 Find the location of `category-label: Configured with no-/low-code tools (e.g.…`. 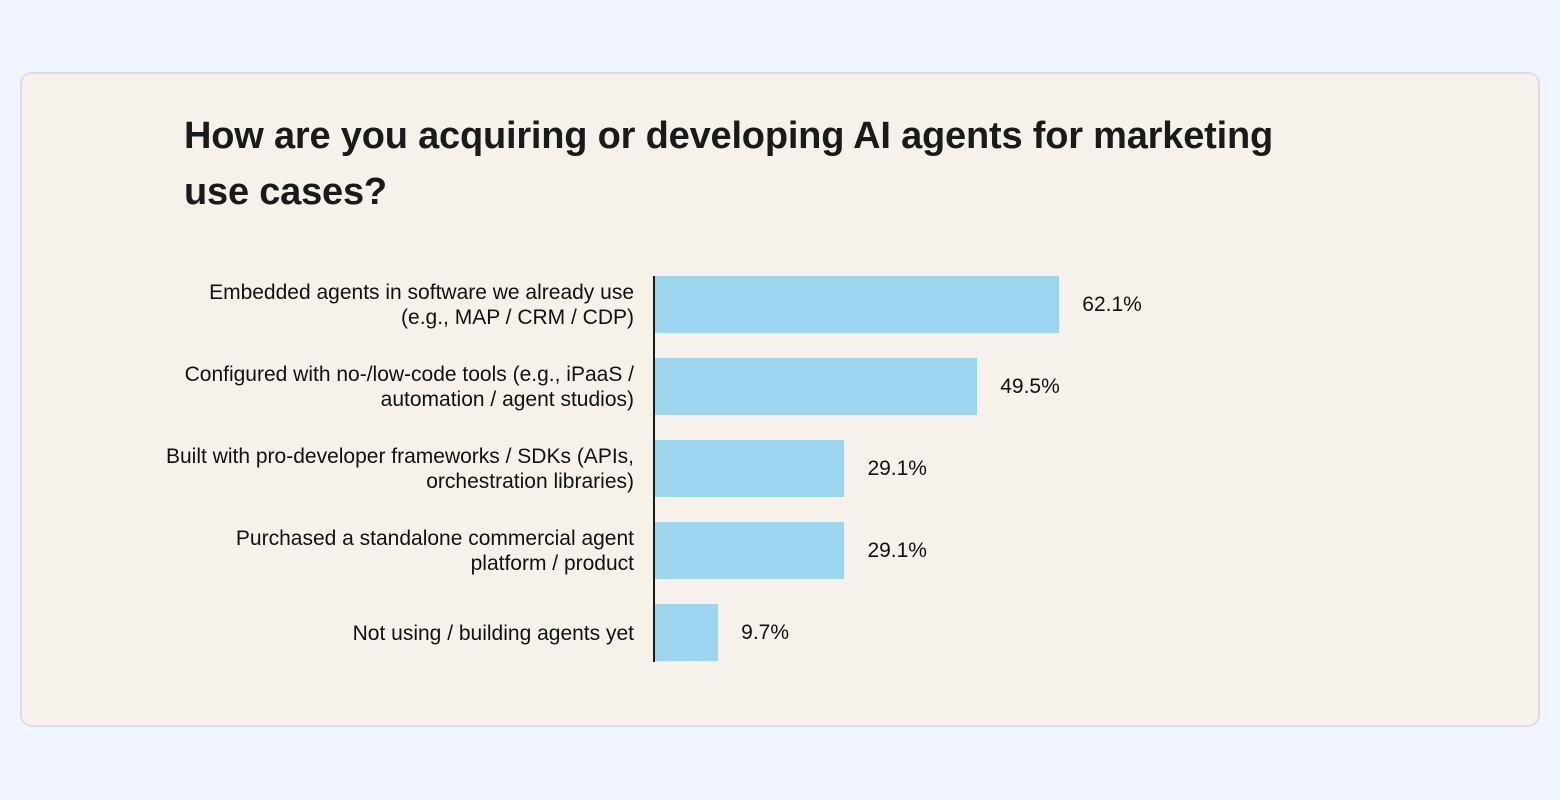

category-label: Configured with no-/low-code tools (e.g.… is located at coordinates (409, 387).